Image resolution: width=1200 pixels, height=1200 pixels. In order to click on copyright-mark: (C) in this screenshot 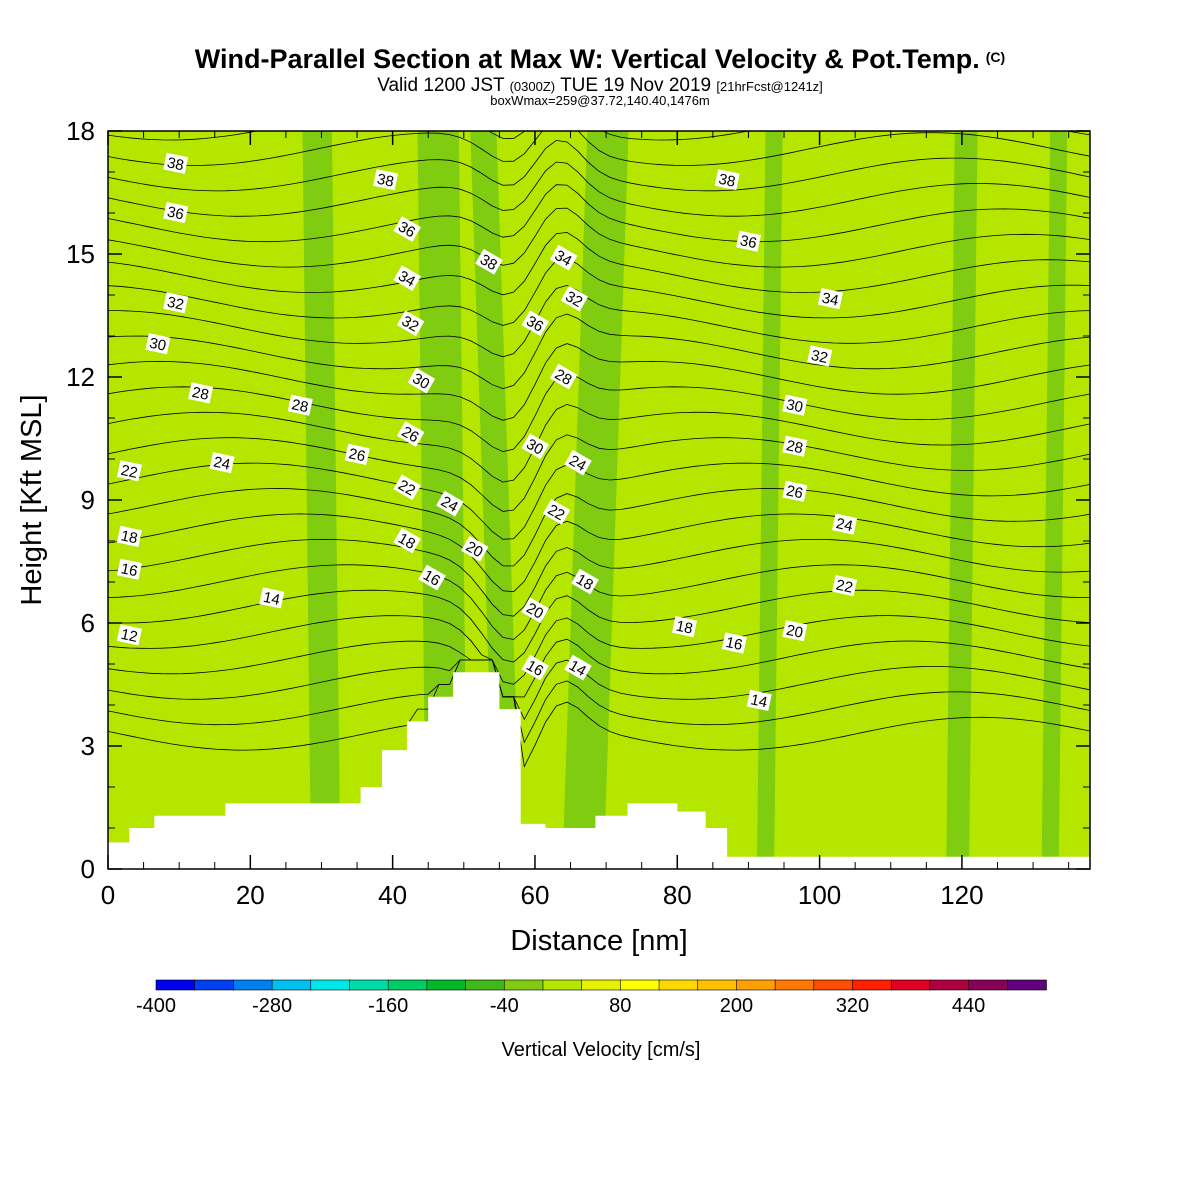, I will do `click(995, 57)`.